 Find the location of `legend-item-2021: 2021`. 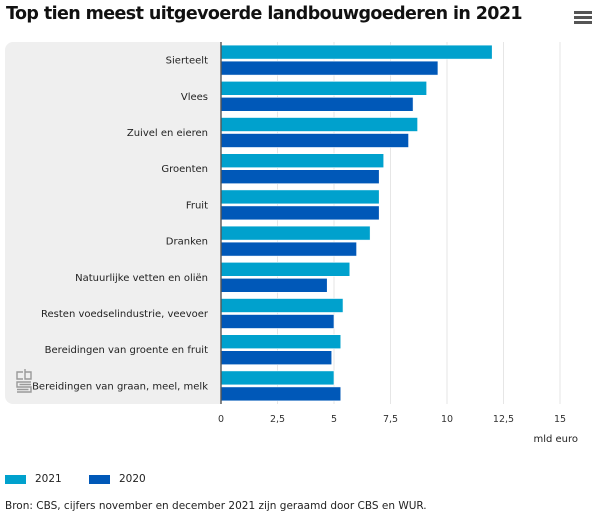

legend-item-2021: 2021 is located at coordinates (33, 479).